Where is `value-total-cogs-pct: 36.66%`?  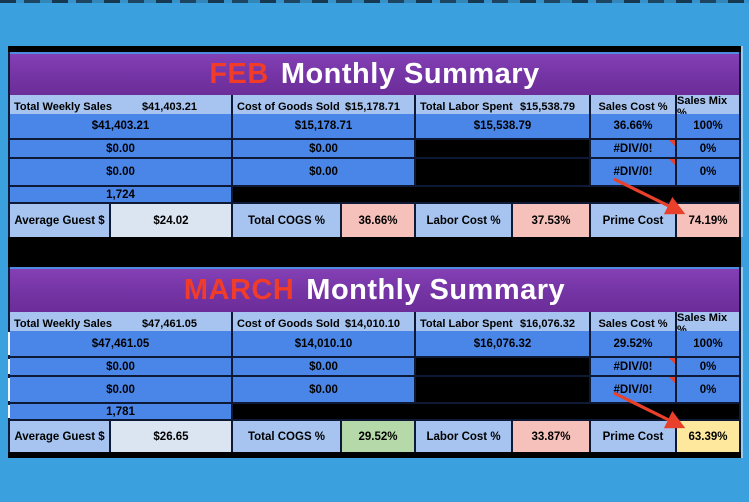
value-total-cogs-pct: 36.66% is located at coordinates (378, 220).